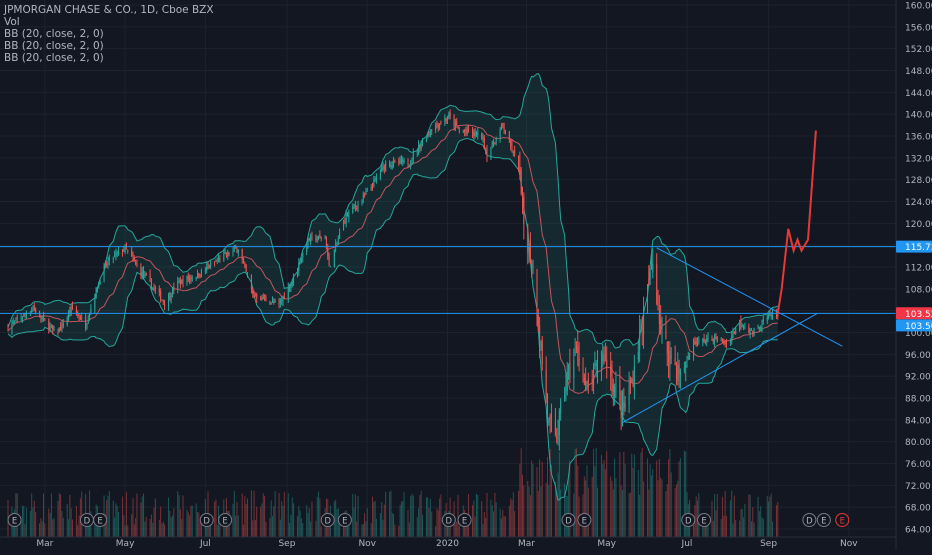  Describe the element at coordinates (918, 28) in the screenshot. I see `price-tick-label: 156.00` at that location.